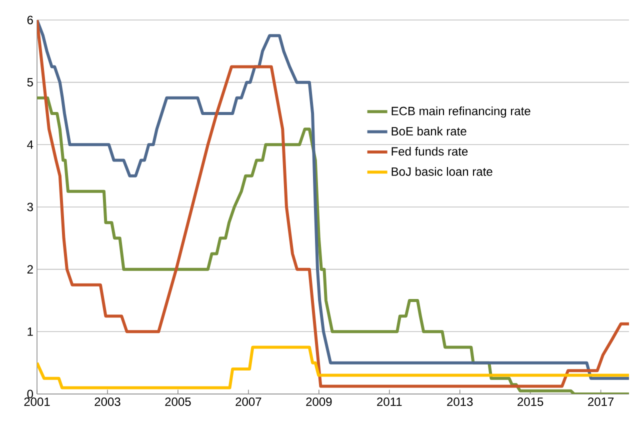  Describe the element at coordinates (178, 402) in the screenshot. I see `x-tick-label: 2005` at that location.